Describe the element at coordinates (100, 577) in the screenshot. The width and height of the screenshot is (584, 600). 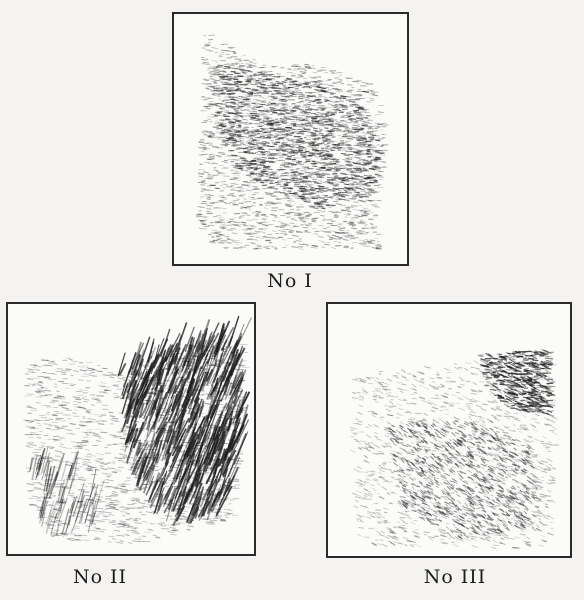
I see `figure-2-caption: No II` at that location.